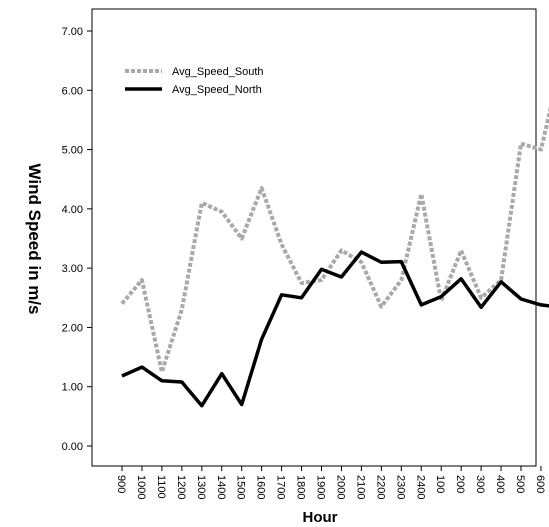  What do you see at coordinates (141, 487) in the screenshot?
I see `x-tick-label: 1000` at bounding box center [141, 487].